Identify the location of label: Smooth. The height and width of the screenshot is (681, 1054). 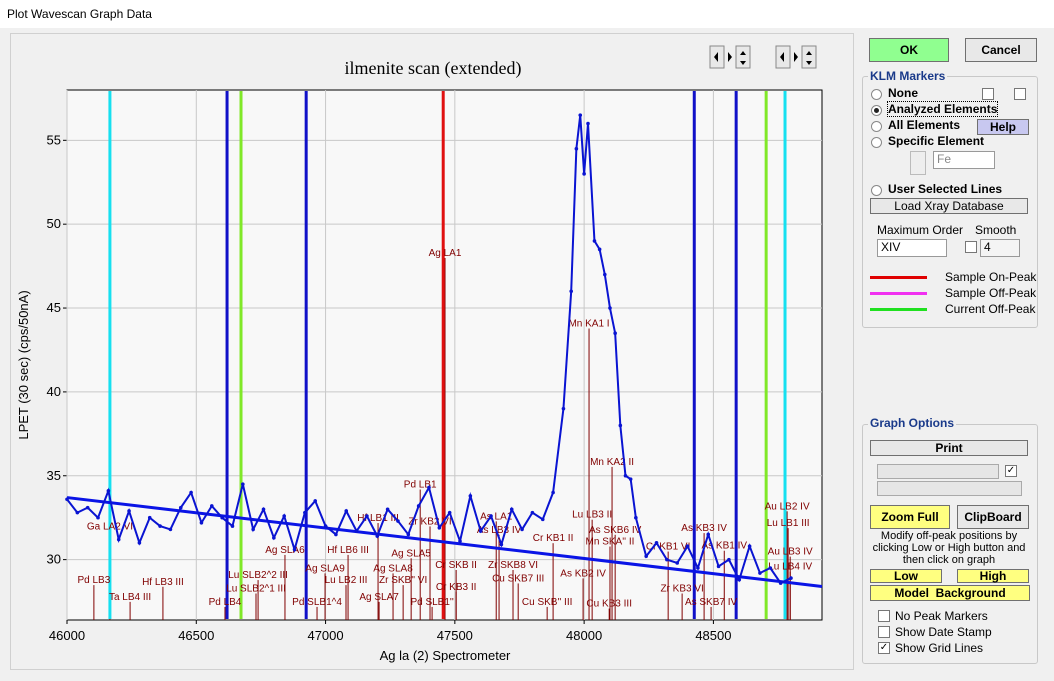
(996, 230).